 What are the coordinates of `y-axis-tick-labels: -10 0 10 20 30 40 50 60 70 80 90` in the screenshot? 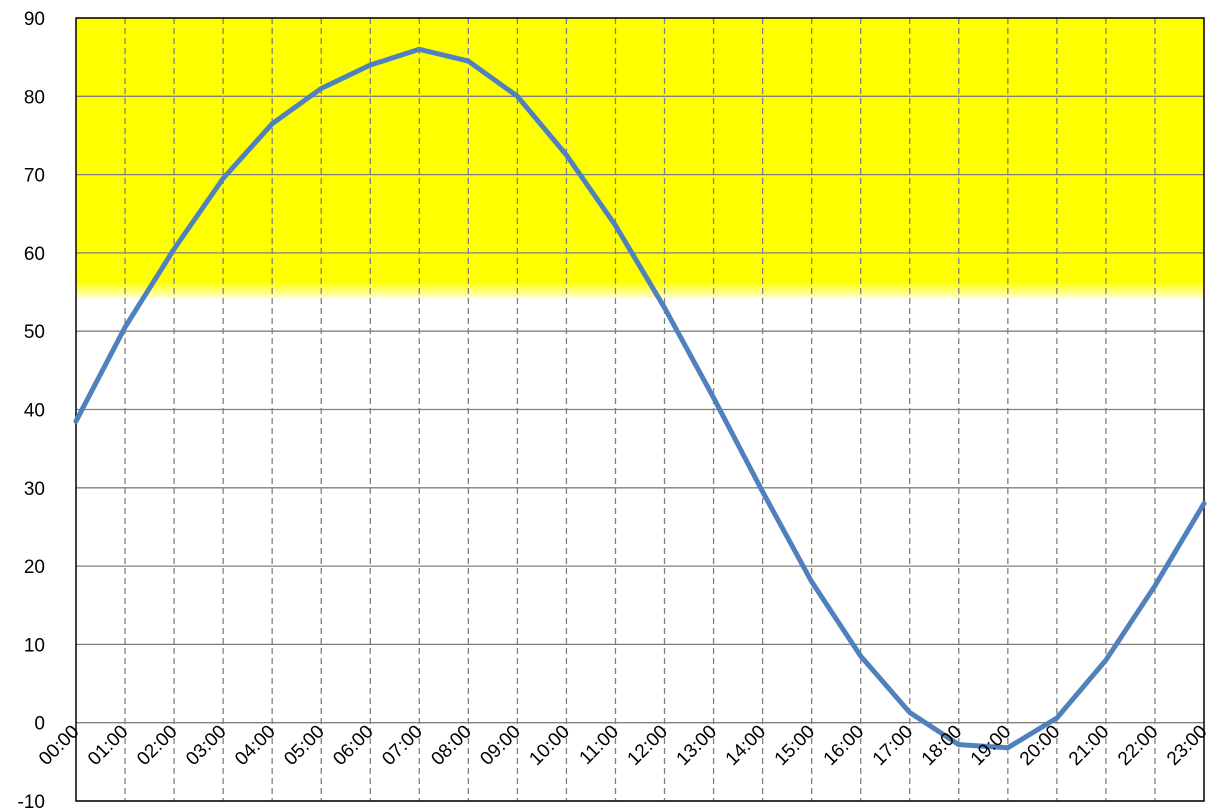 It's located at (31, 409).